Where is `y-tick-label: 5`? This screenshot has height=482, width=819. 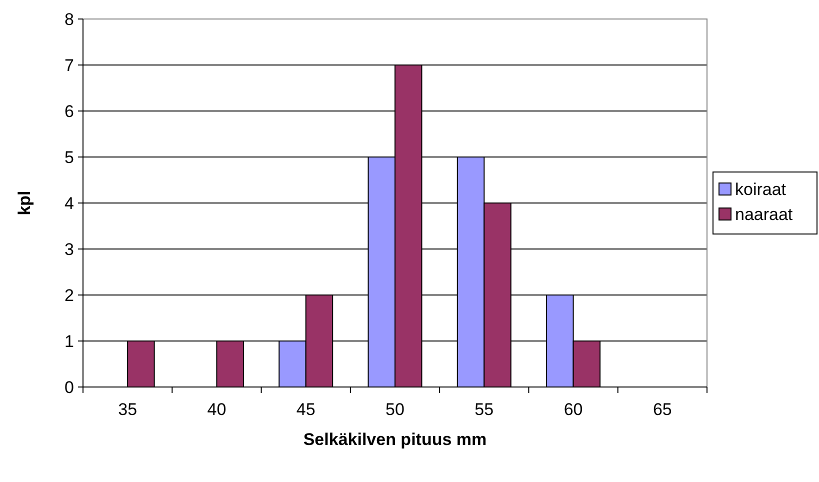 y-tick-label: 5 is located at coordinates (69, 157).